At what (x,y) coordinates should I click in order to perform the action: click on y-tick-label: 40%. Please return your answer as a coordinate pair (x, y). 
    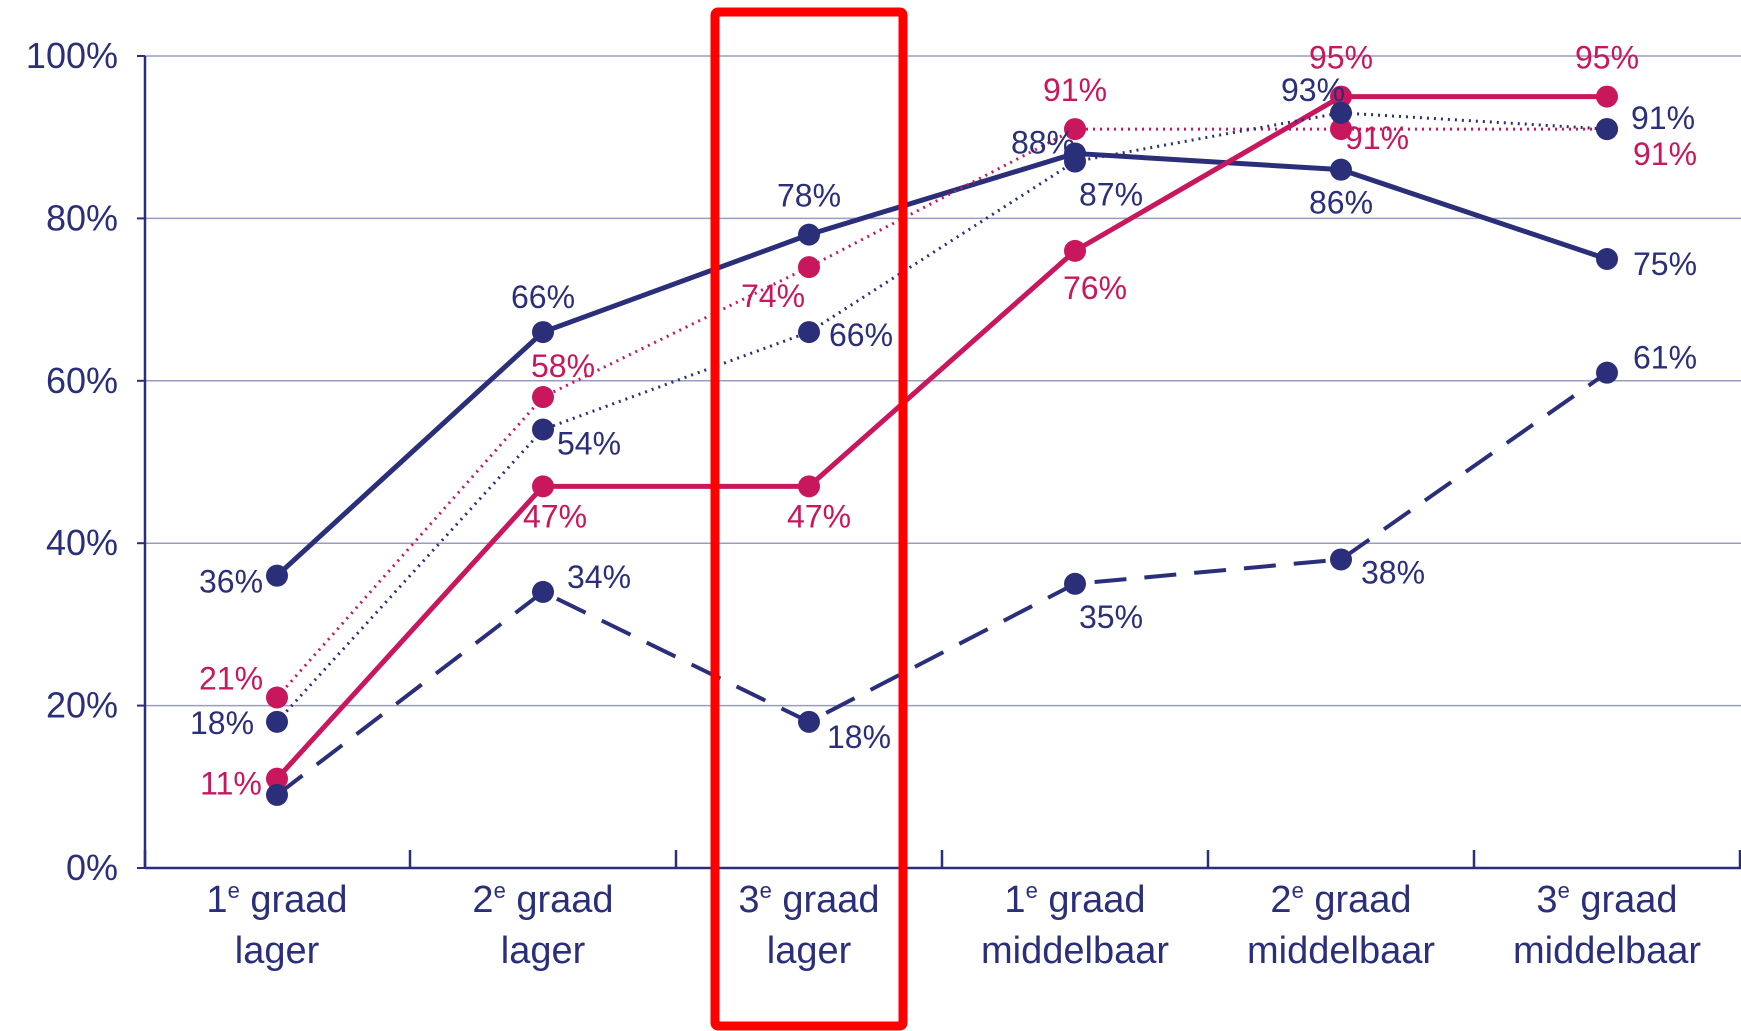
    Looking at the image, I should click on (82, 542).